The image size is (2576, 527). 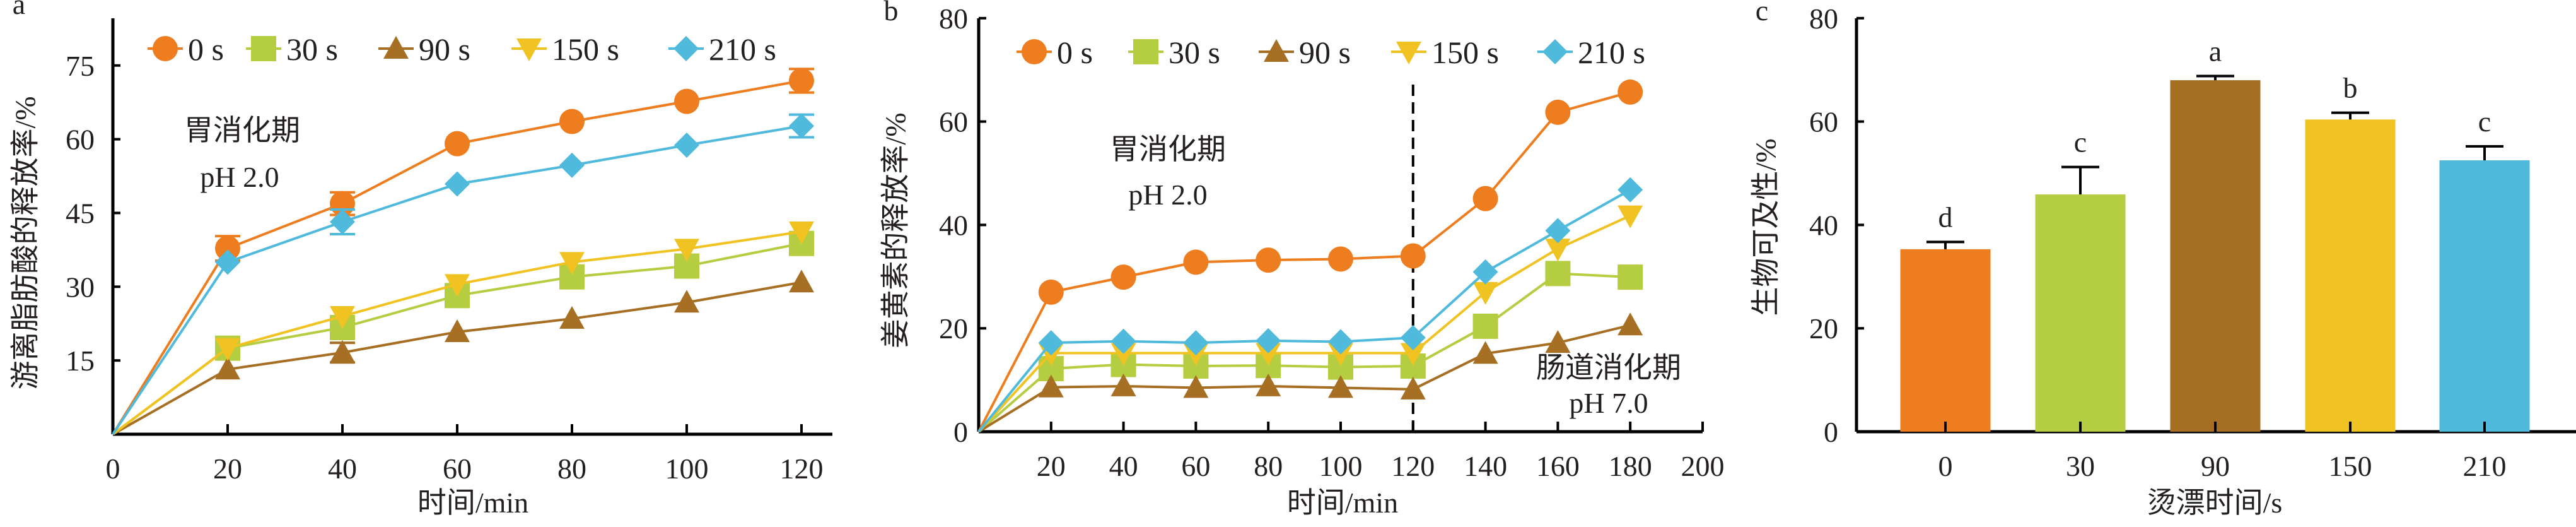 What do you see at coordinates (80, 213) in the screenshot?
I see `y-tick-label: 45` at bounding box center [80, 213].